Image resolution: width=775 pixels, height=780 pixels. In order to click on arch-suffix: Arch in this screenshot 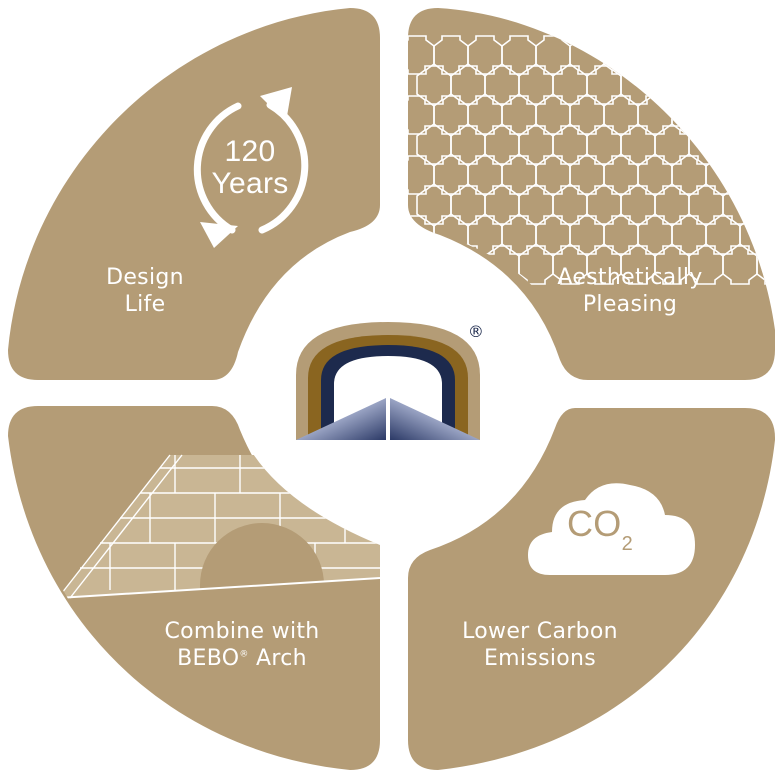, I will do `click(277, 658)`.